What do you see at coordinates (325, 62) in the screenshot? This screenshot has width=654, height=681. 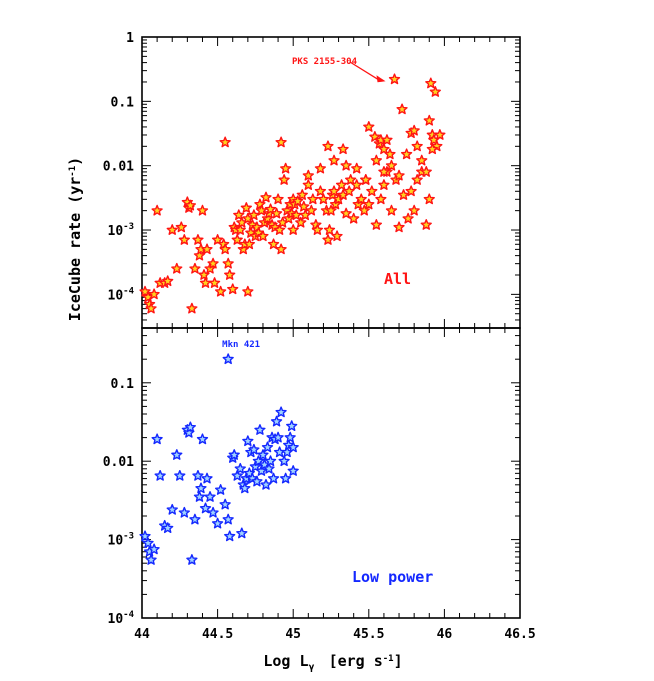 I see `annotation-pks-2155-304: PKS 2155-304` at bounding box center [325, 62].